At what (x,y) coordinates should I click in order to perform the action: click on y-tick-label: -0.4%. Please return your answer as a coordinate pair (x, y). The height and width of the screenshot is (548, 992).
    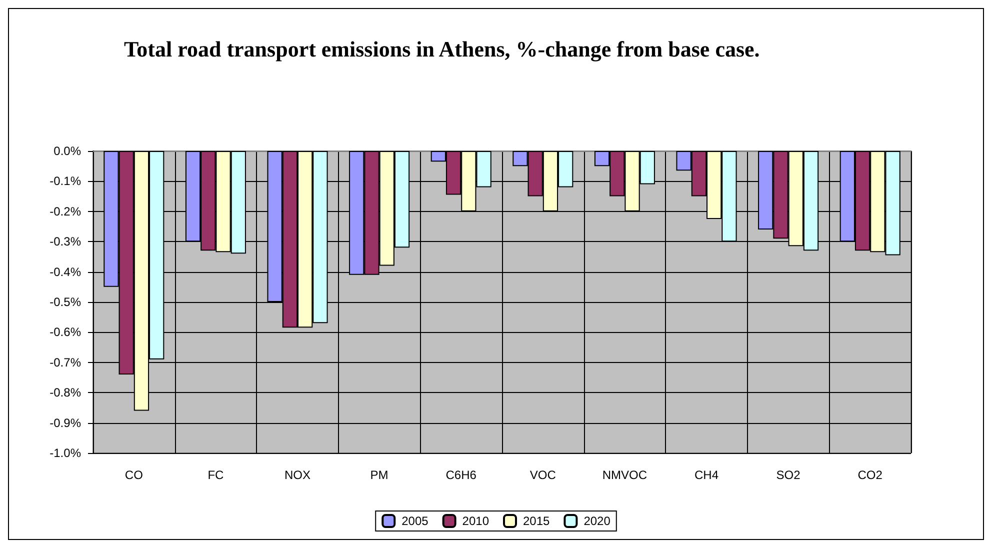
    Looking at the image, I should click on (66, 271).